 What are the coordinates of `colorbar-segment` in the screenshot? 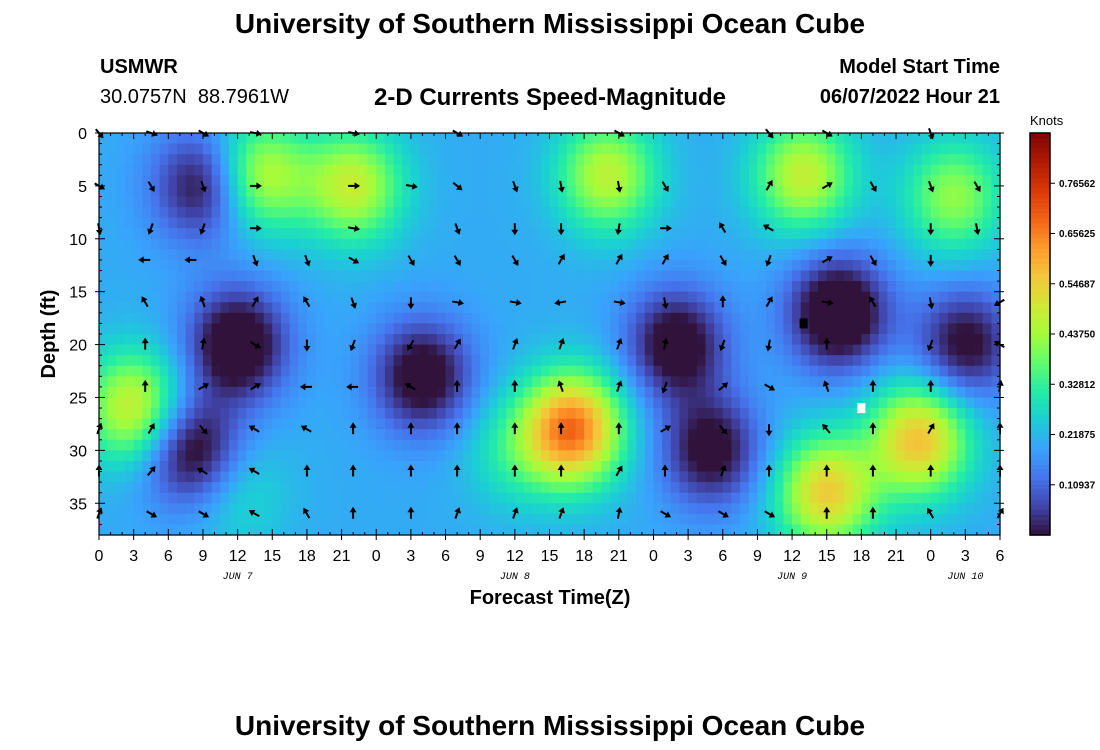 It's located at (1040, 472).